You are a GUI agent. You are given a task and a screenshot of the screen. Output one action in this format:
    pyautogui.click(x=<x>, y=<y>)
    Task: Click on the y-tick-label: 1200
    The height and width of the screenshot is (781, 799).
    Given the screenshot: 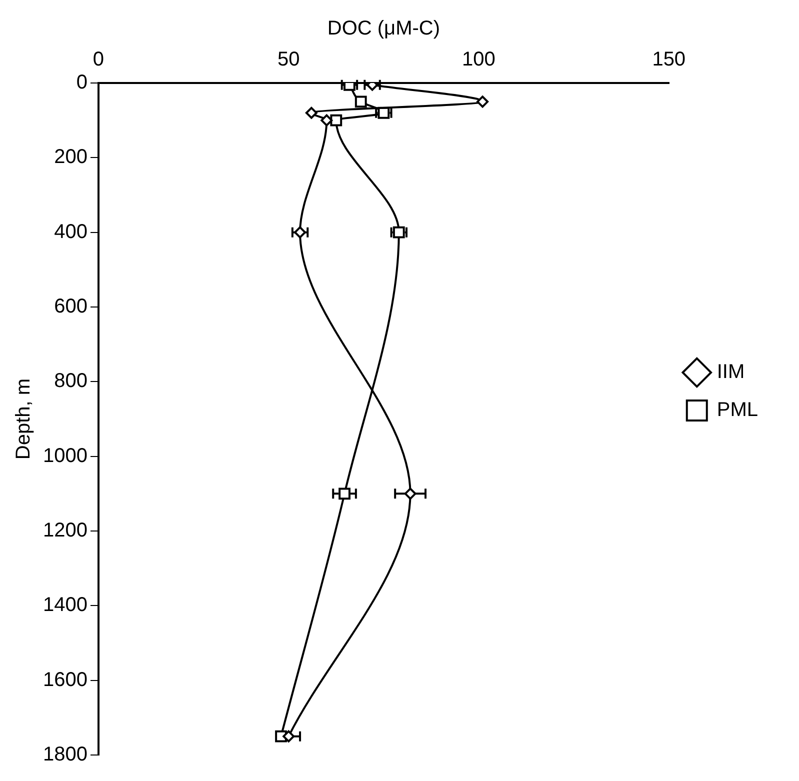 What is the action you would take?
    pyautogui.click(x=65, y=531)
    